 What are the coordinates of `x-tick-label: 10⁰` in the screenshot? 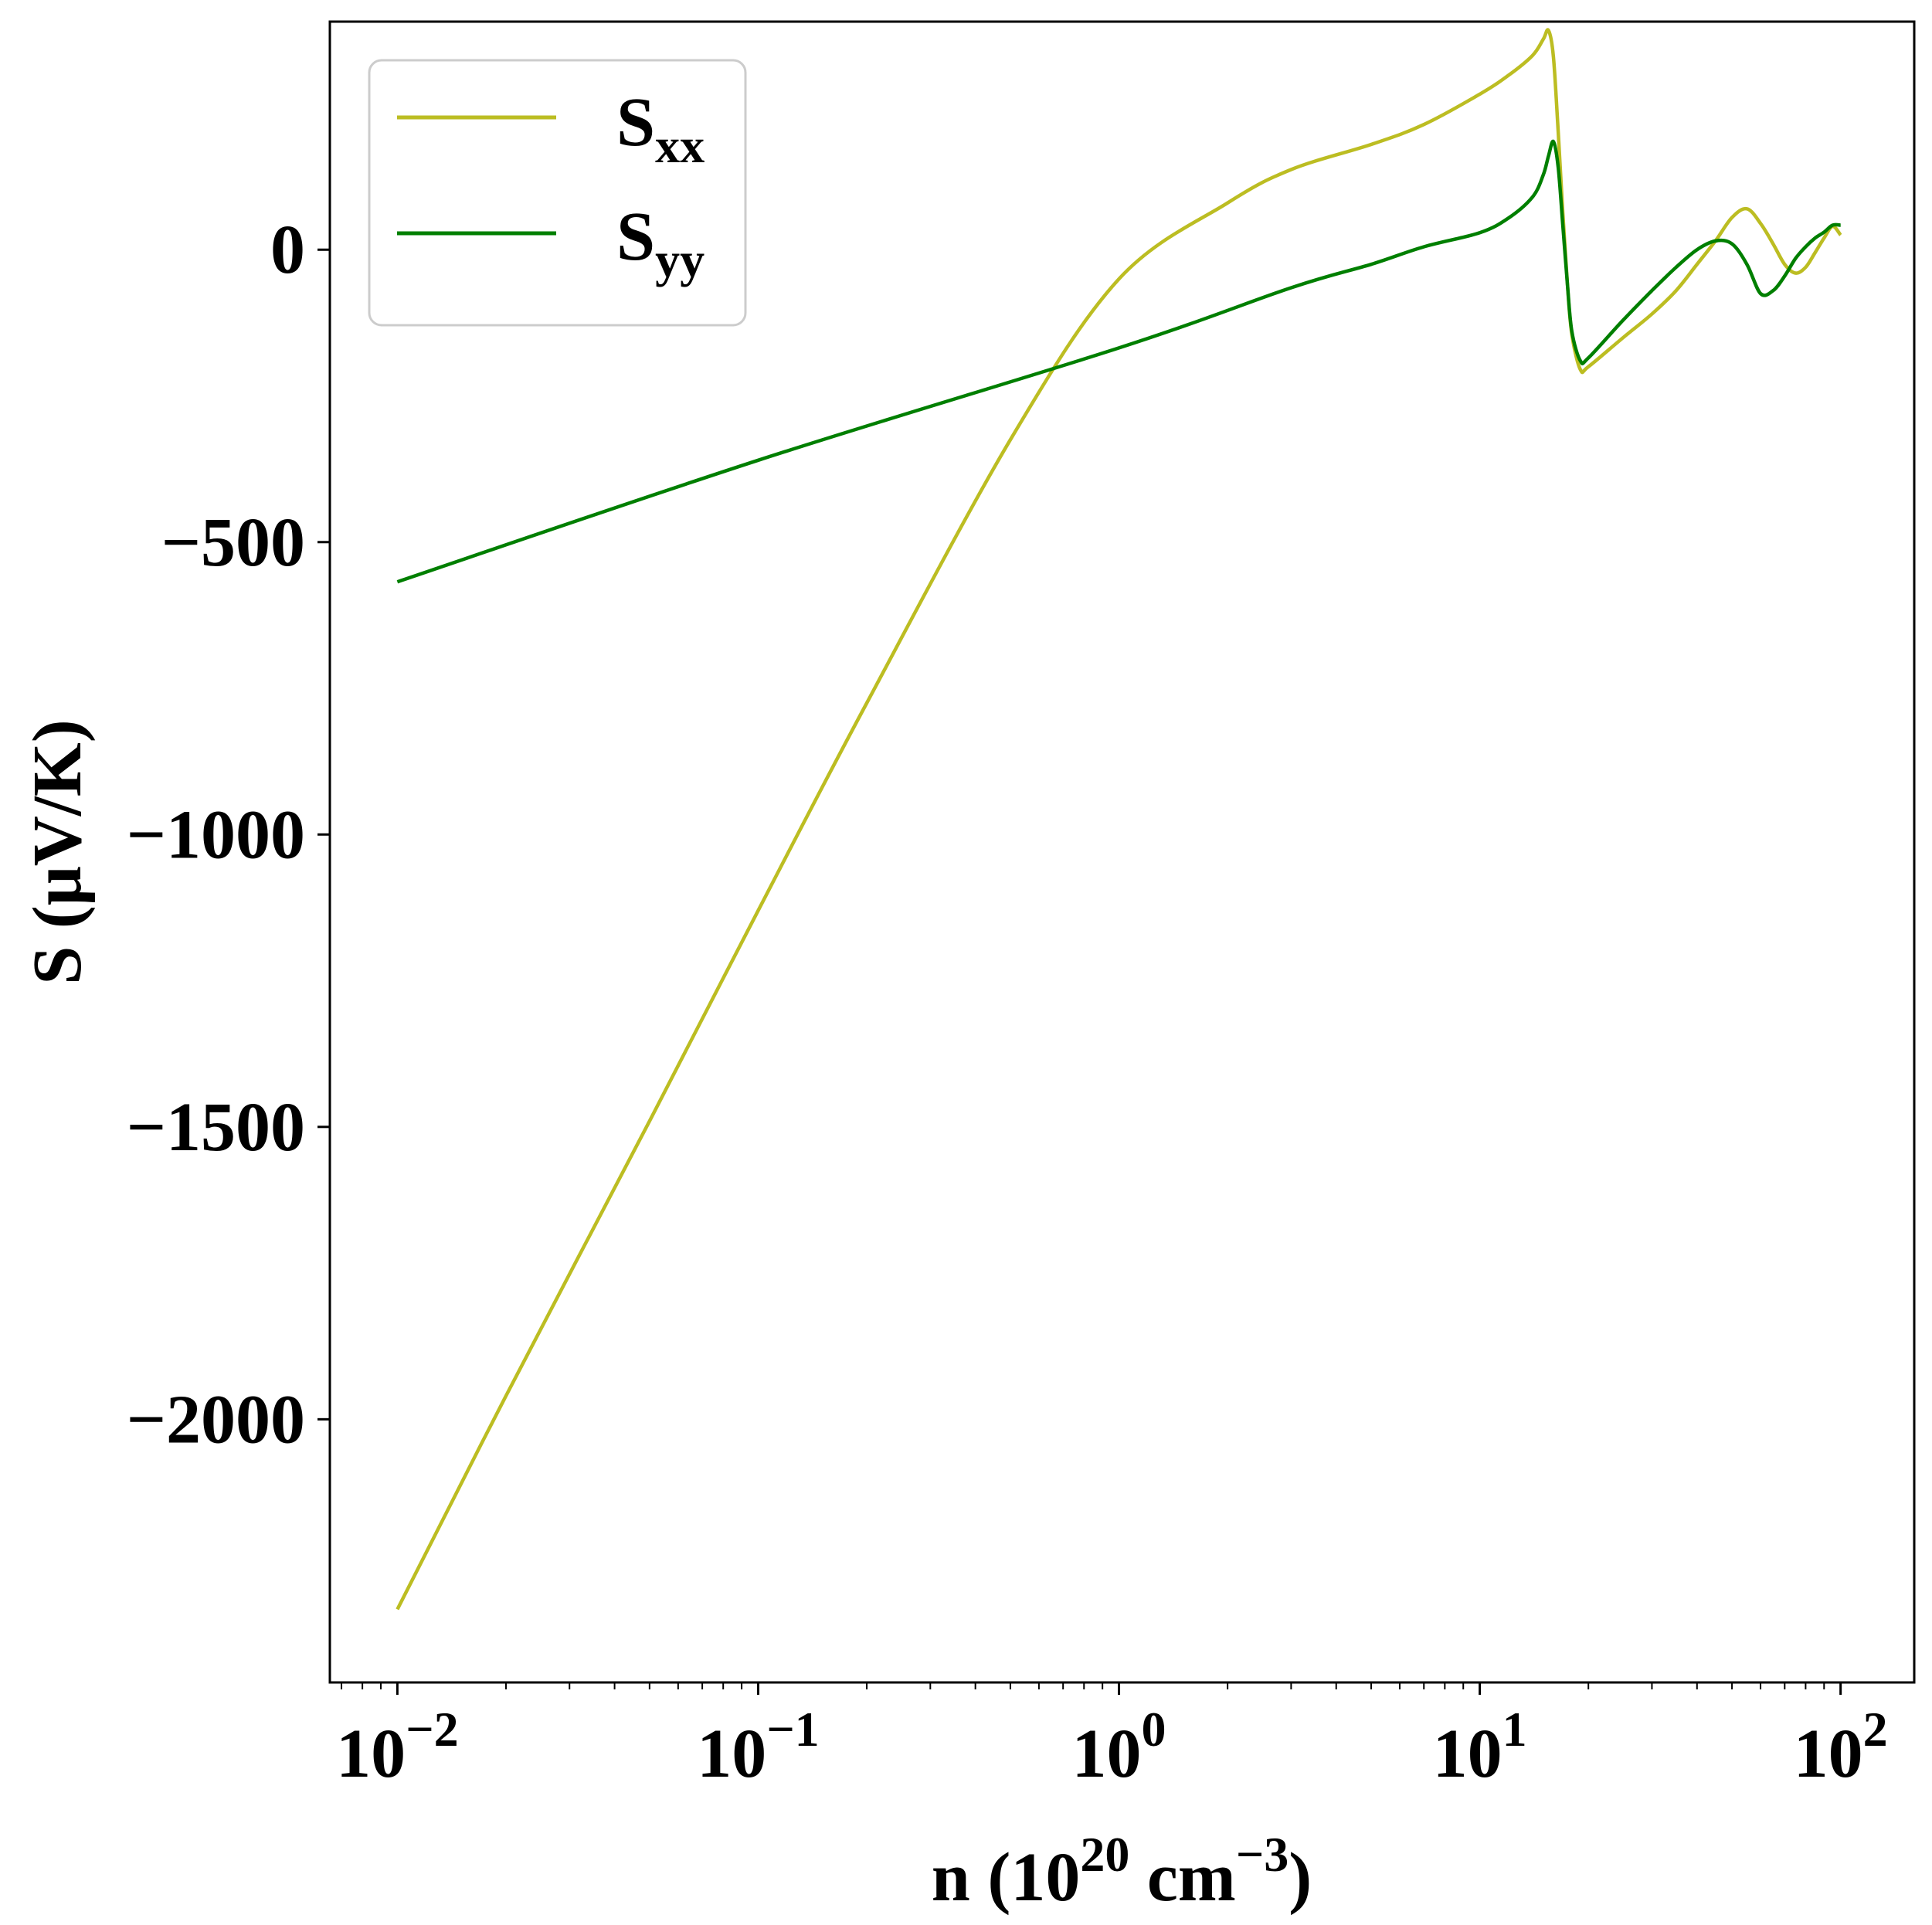 It's located at (1119, 1747).